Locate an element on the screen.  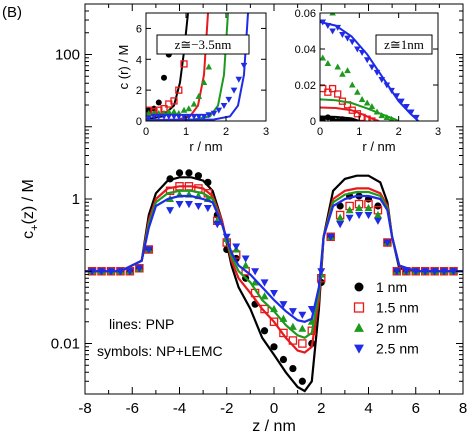
inset-right-y-tick-label: 0.02 is located at coordinates (305, 86).